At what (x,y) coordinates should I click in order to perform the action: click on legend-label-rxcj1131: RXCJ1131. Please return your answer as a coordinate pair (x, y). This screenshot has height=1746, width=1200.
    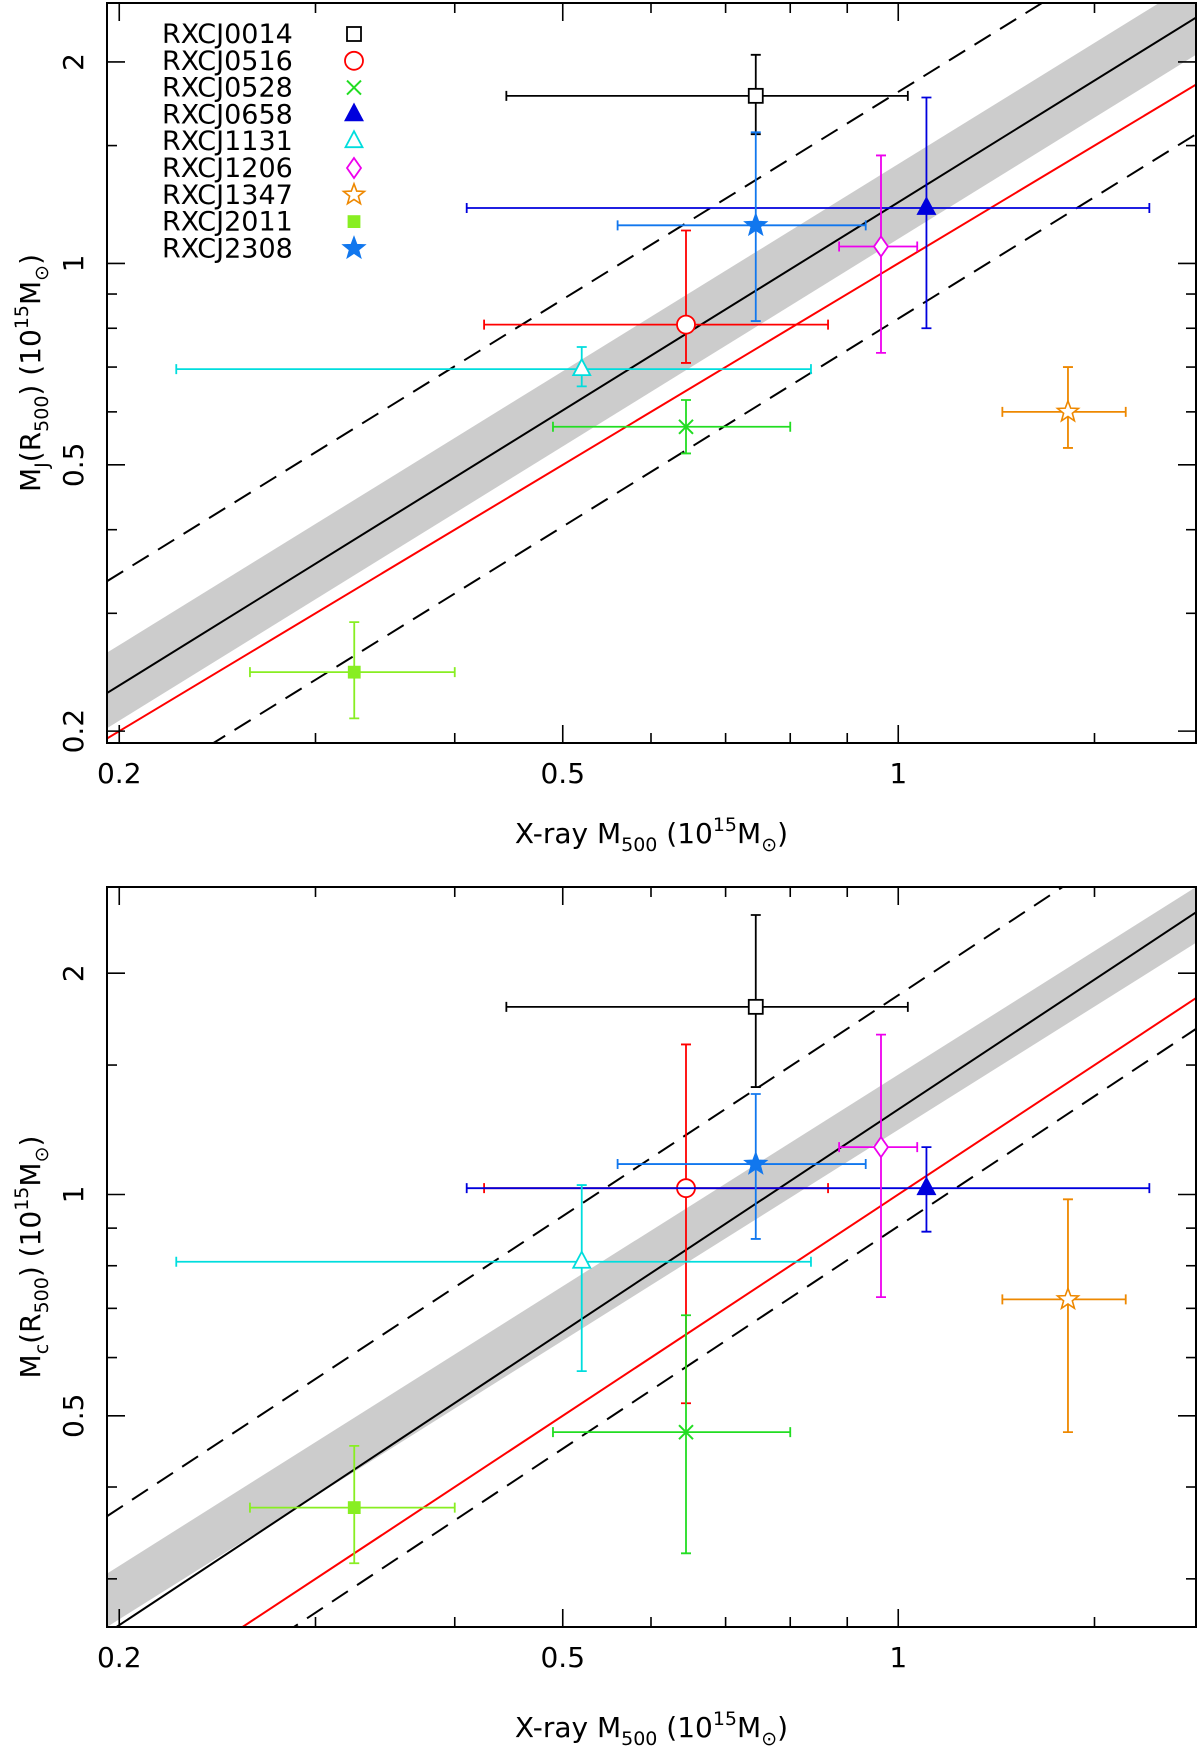
    Looking at the image, I should click on (227, 141).